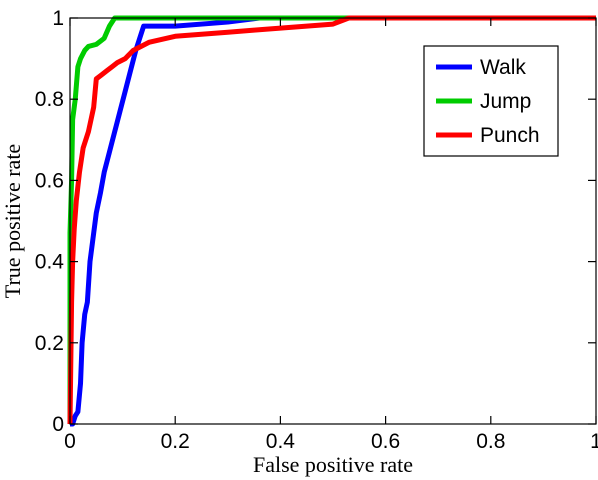 The height and width of the screenshot is (480, 598). What do you see at coordinates (50, 262) in the screenshot?
I see `y-tick-label: 0.4` at bounding box center [50, 262].